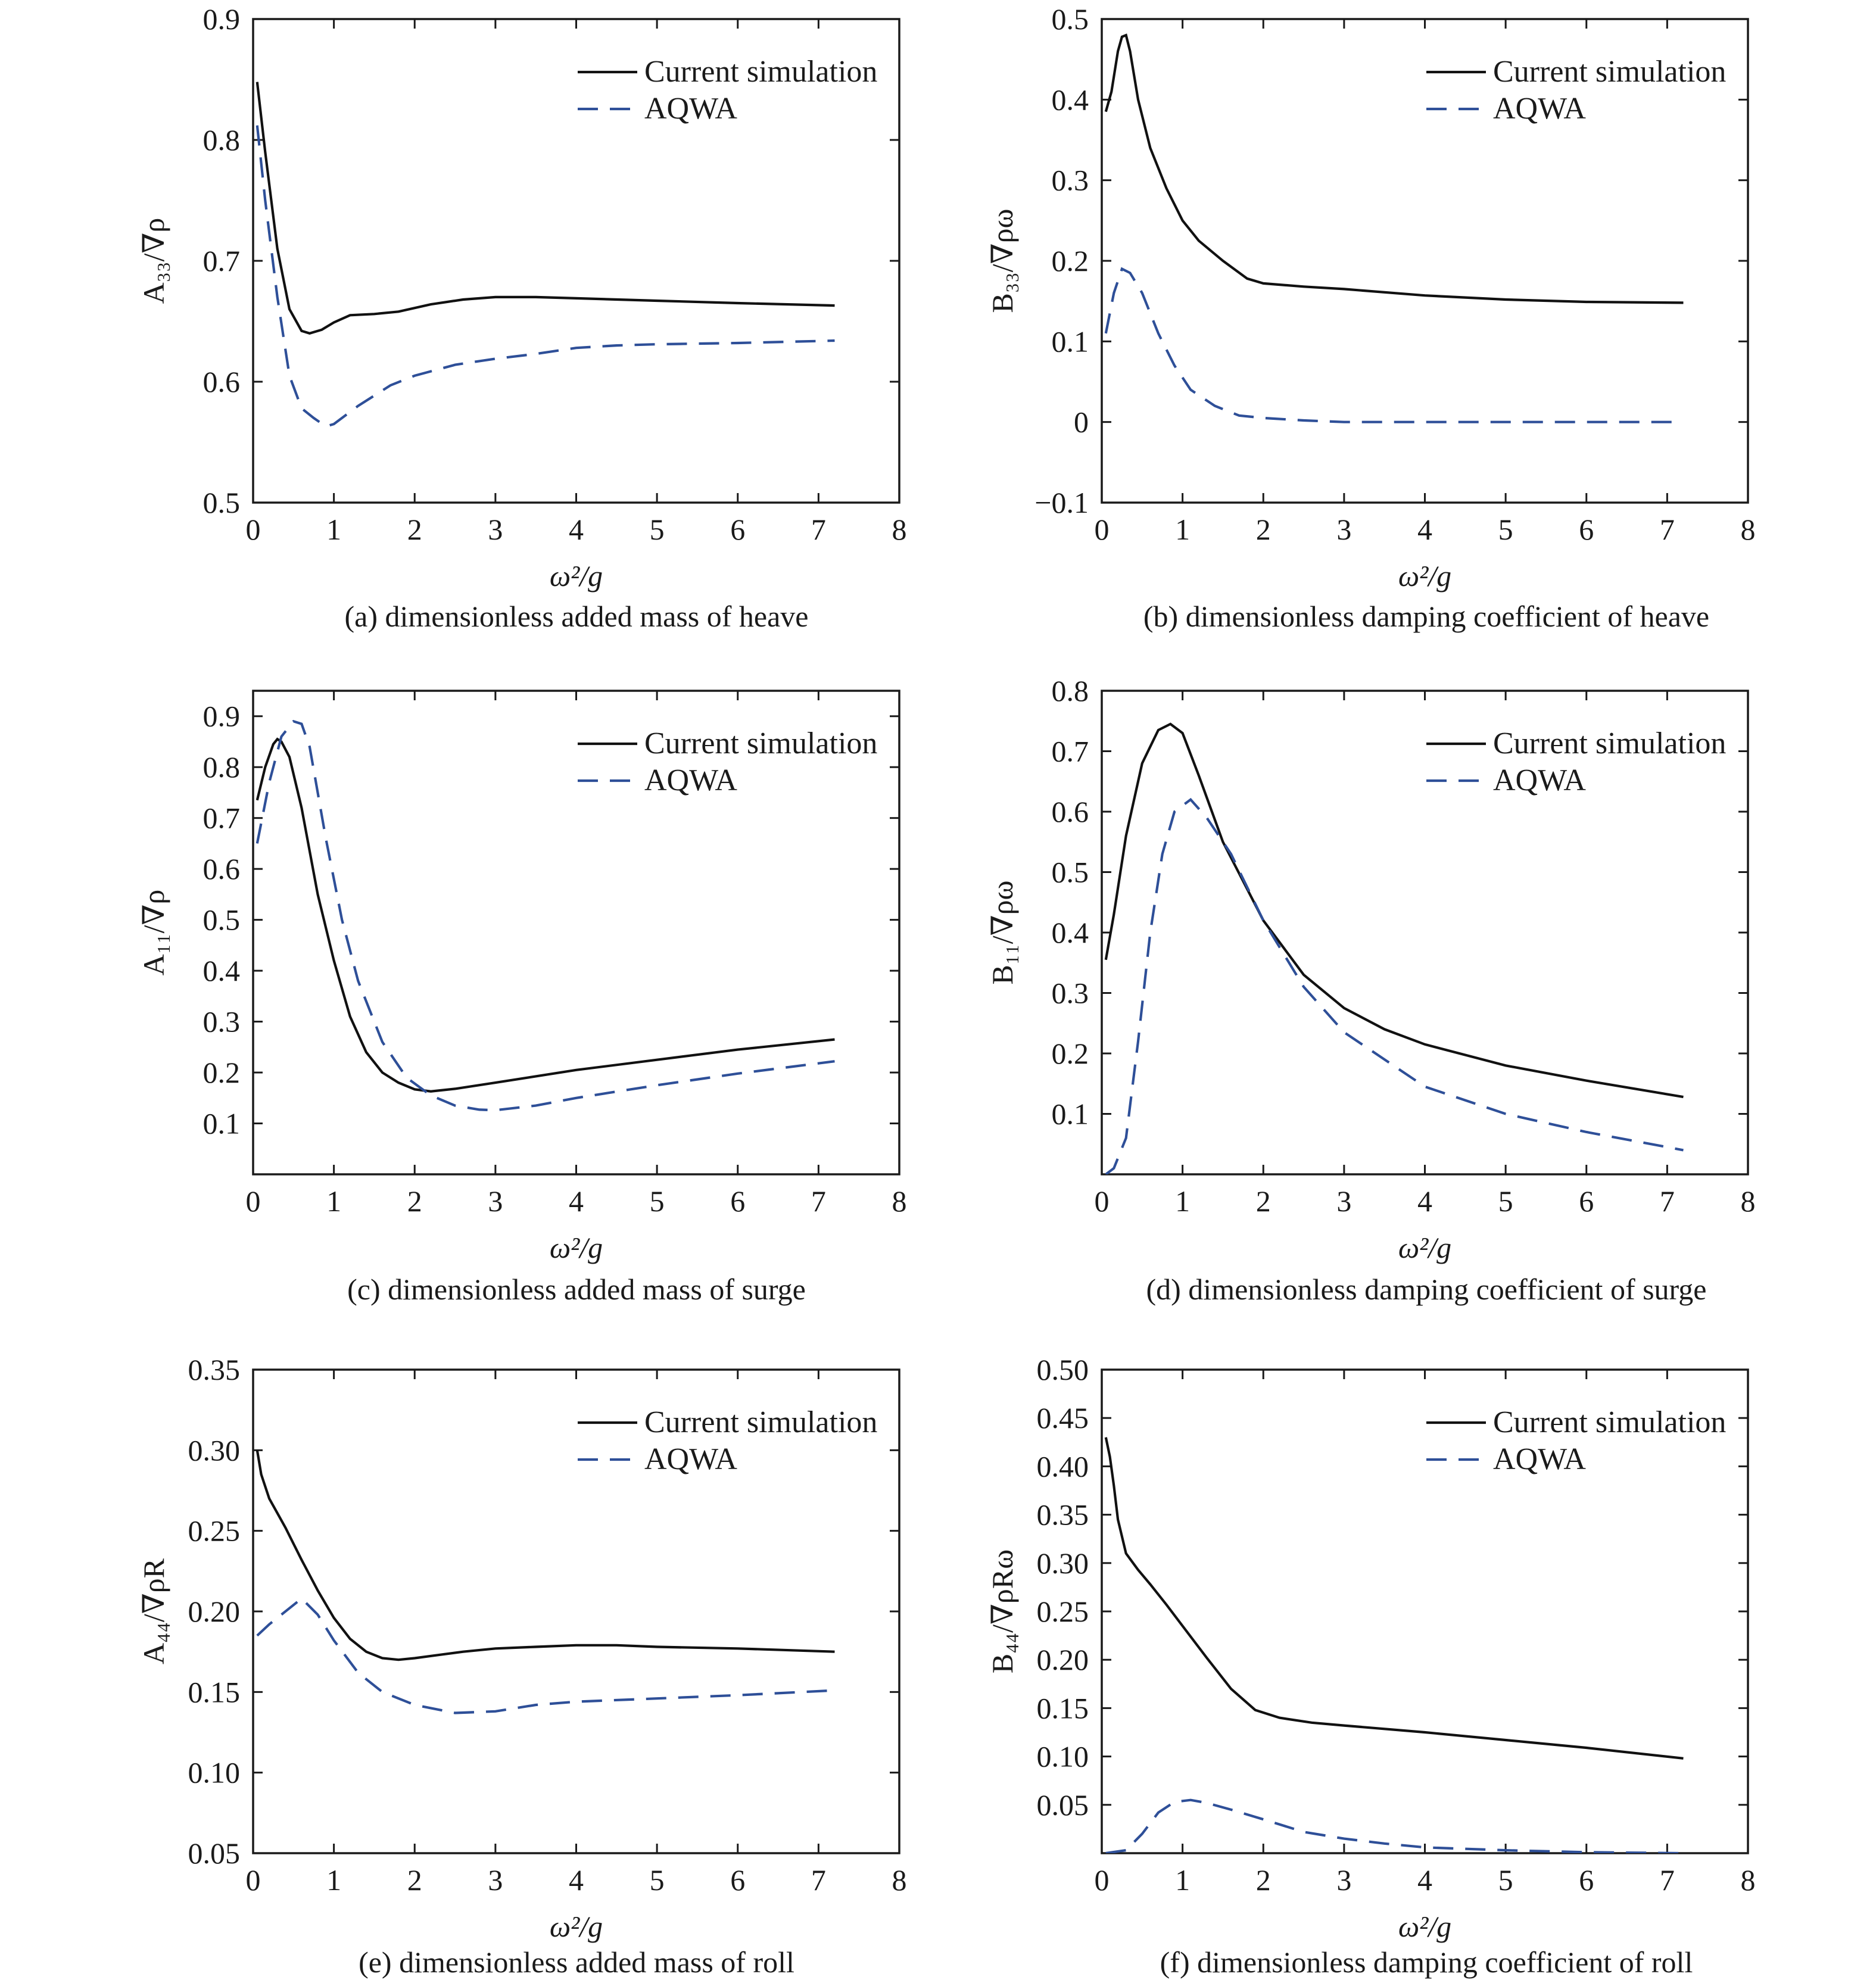 The height and width of the screenshot is (1983, 1876). Describe the element at coordinates (1063, 1418) in the screenshot. I see `y-tick-label: 0.45` at that location.